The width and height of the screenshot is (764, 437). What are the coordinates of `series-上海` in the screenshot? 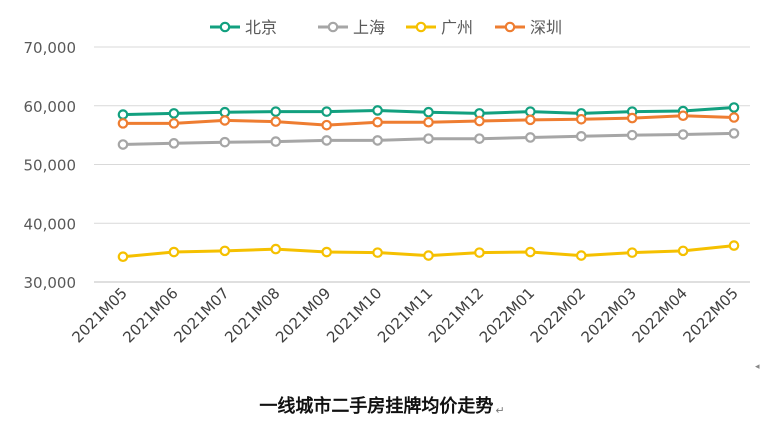 It's located at (428, 139).